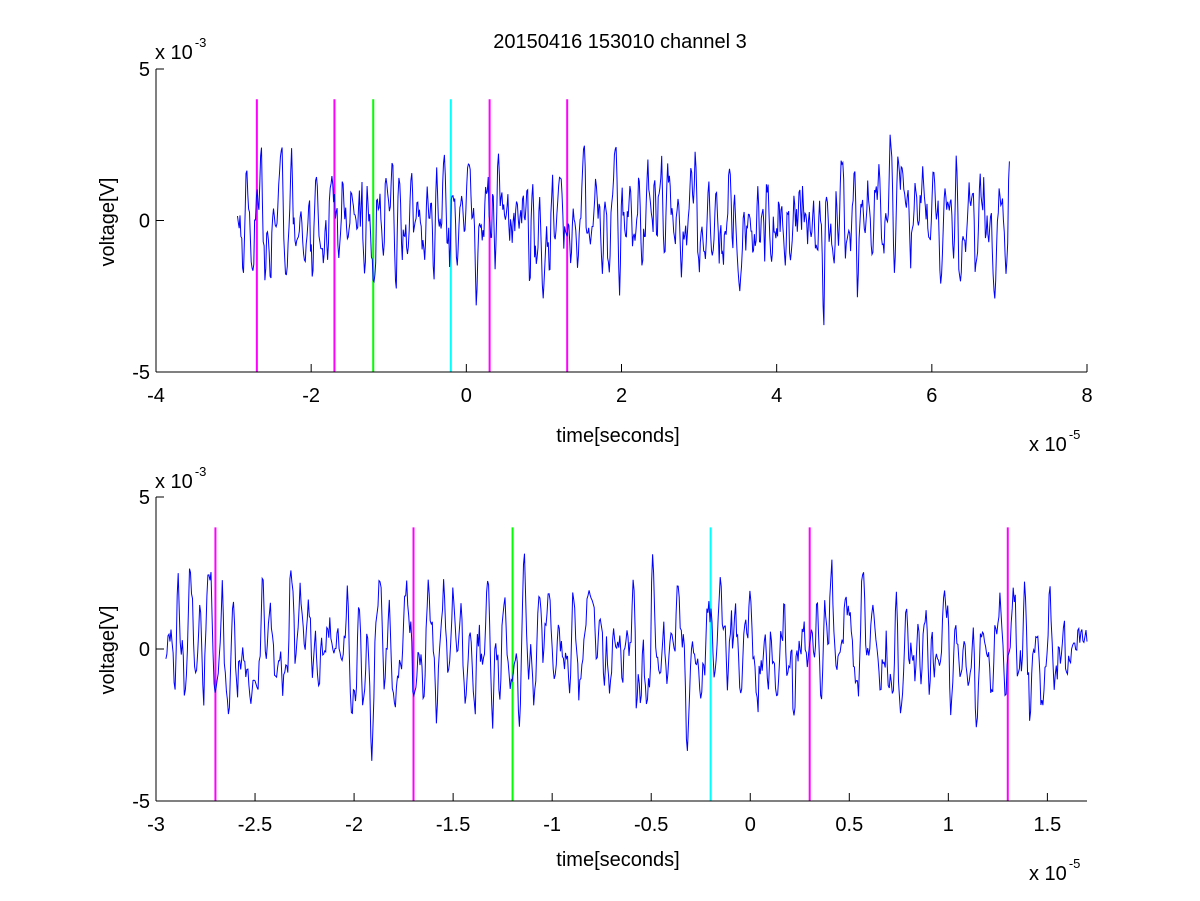  What do you see at coordinates (931, 396) in the screenshot?
I see `x-tick-label: 6` at bounding box center [931, 396].